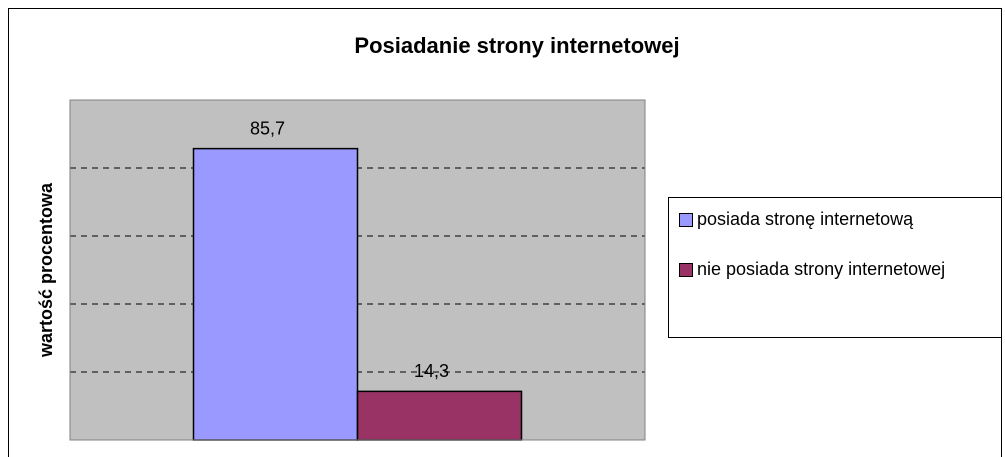 The width and height of the screenshot is (1005, 457). I want to click on y-axis-label: wartość procentowa, so click(46, 270).